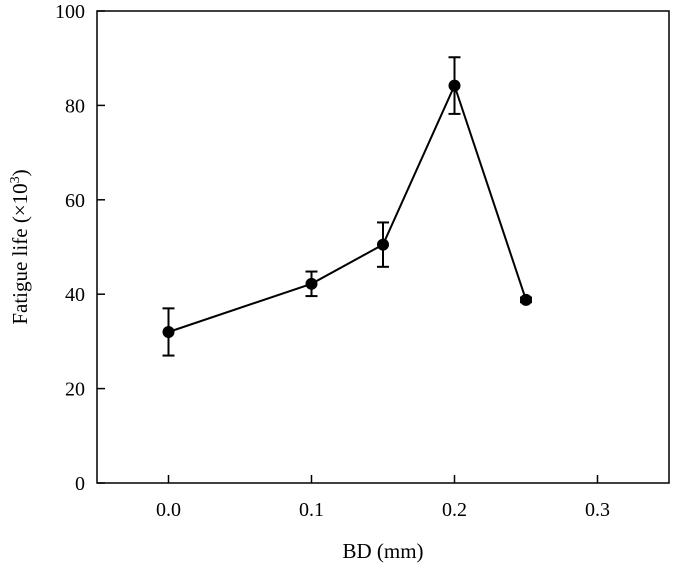 This screenshot has width=685, height=568. I want to click on y-axis-title: Fatigue life (×103), so click(20, 246).